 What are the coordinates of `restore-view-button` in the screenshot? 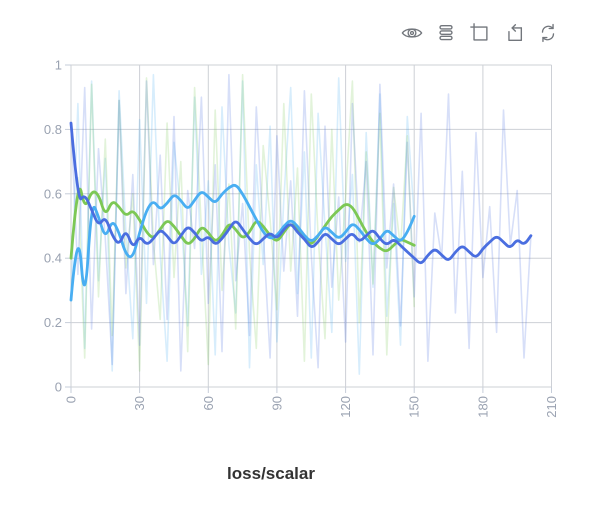 It's located at (514, 33).